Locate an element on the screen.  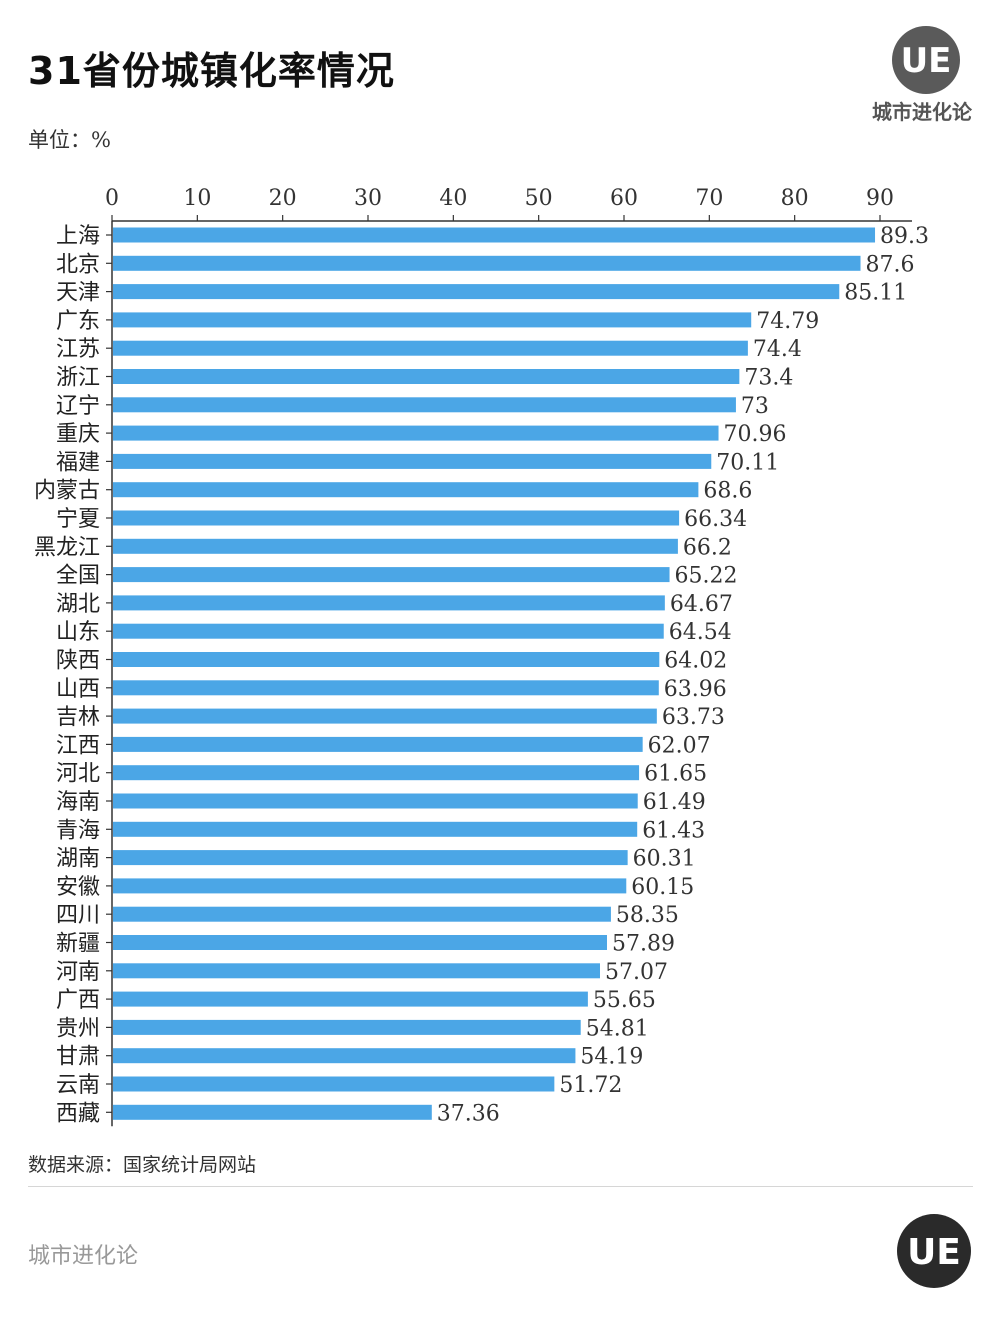
category-label: 内蒙古 is located at coordinates (67, 491).